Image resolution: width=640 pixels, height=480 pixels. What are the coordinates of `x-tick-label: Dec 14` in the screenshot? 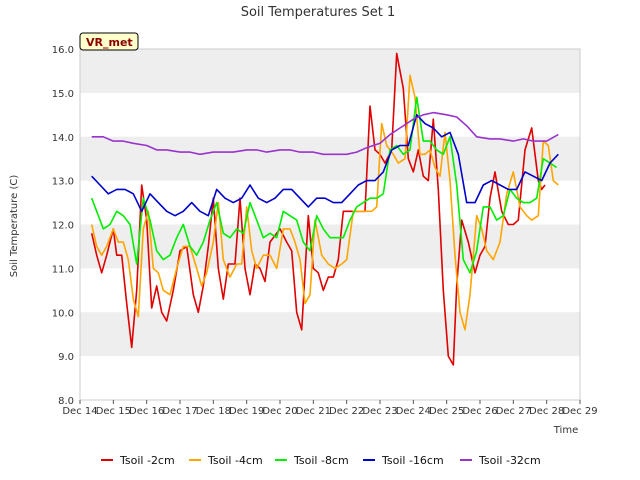 It's located at (79, 411).